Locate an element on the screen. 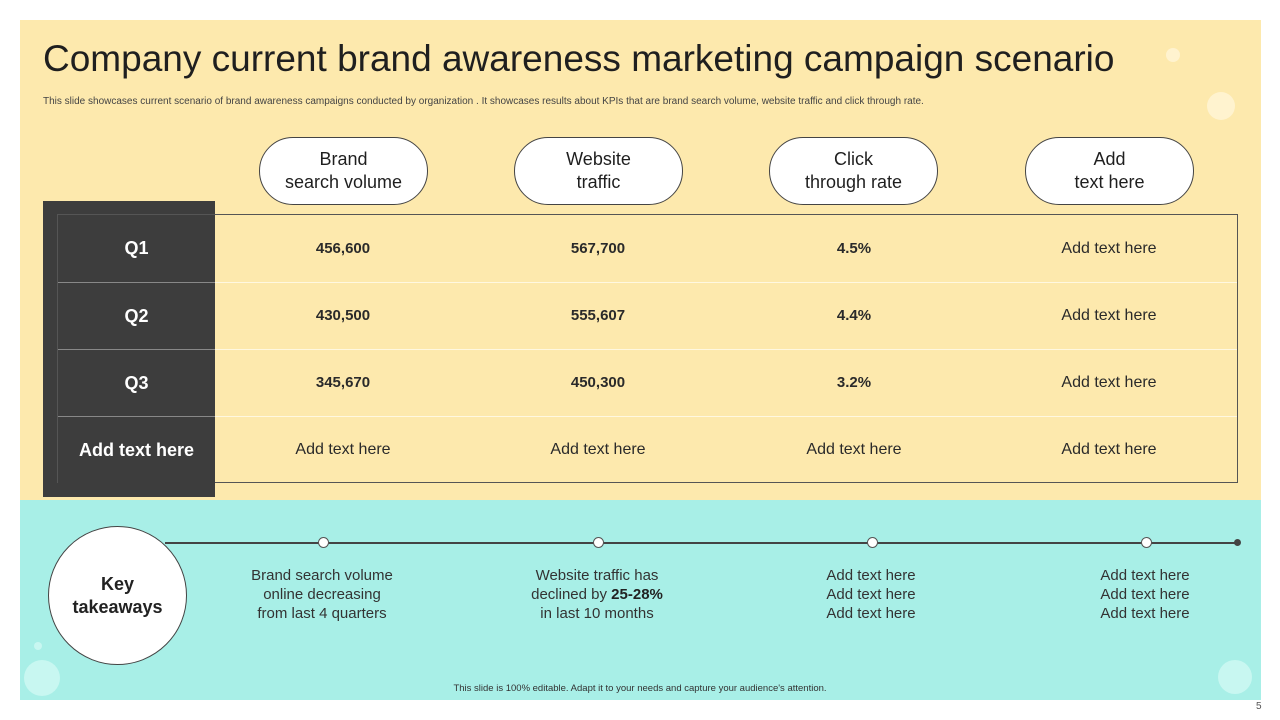  timeline-line is located at coordinates (701, 543).